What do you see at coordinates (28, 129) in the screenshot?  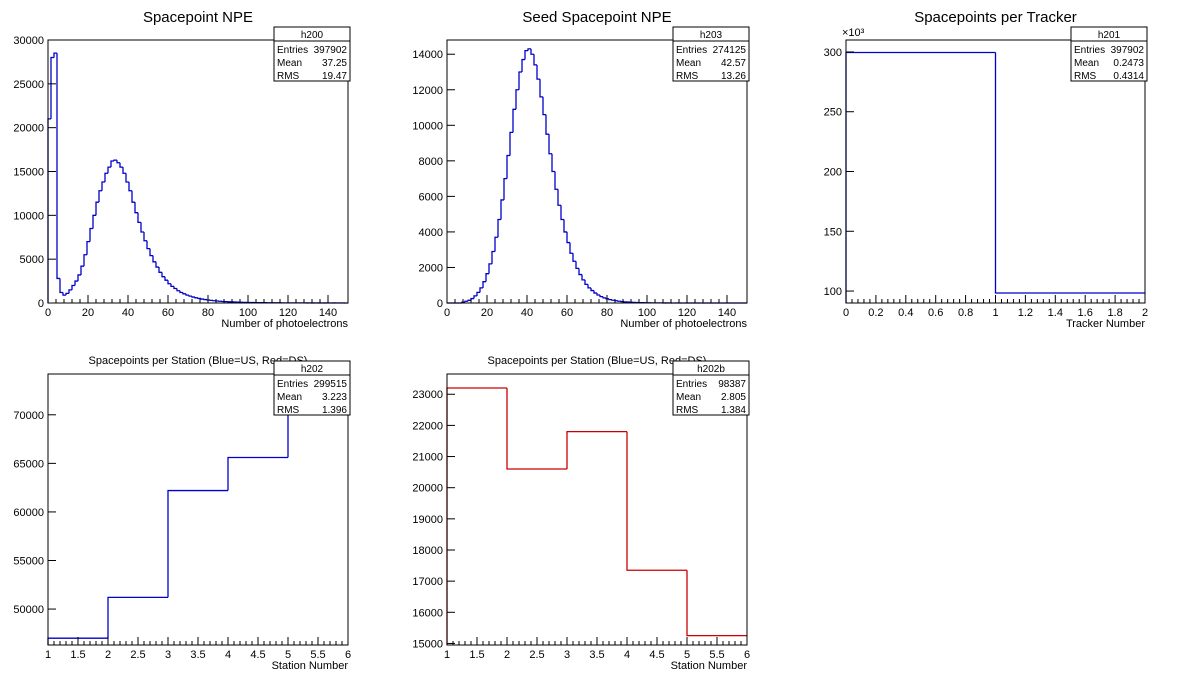 I see `y-tick-label: 20000` at bounding box center [28, 129].